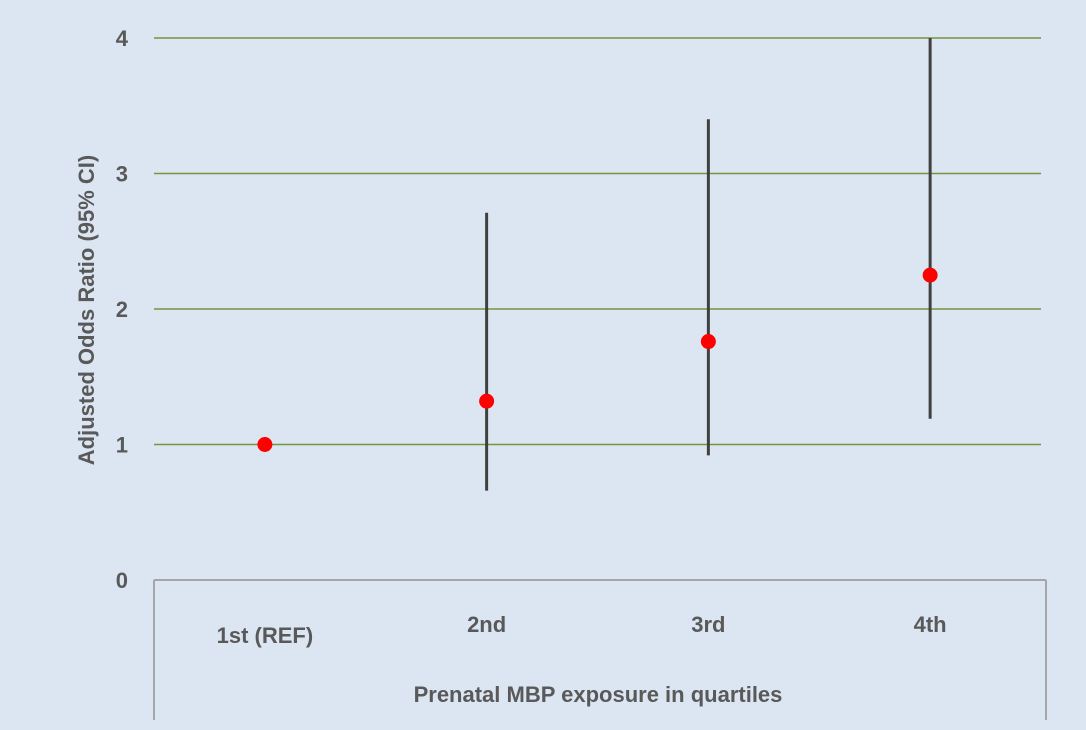  What do you see at coordinates (486, 624) in the screenshot?
I see `x-category-label-2: 2nd` at bounding box center [486, 624].